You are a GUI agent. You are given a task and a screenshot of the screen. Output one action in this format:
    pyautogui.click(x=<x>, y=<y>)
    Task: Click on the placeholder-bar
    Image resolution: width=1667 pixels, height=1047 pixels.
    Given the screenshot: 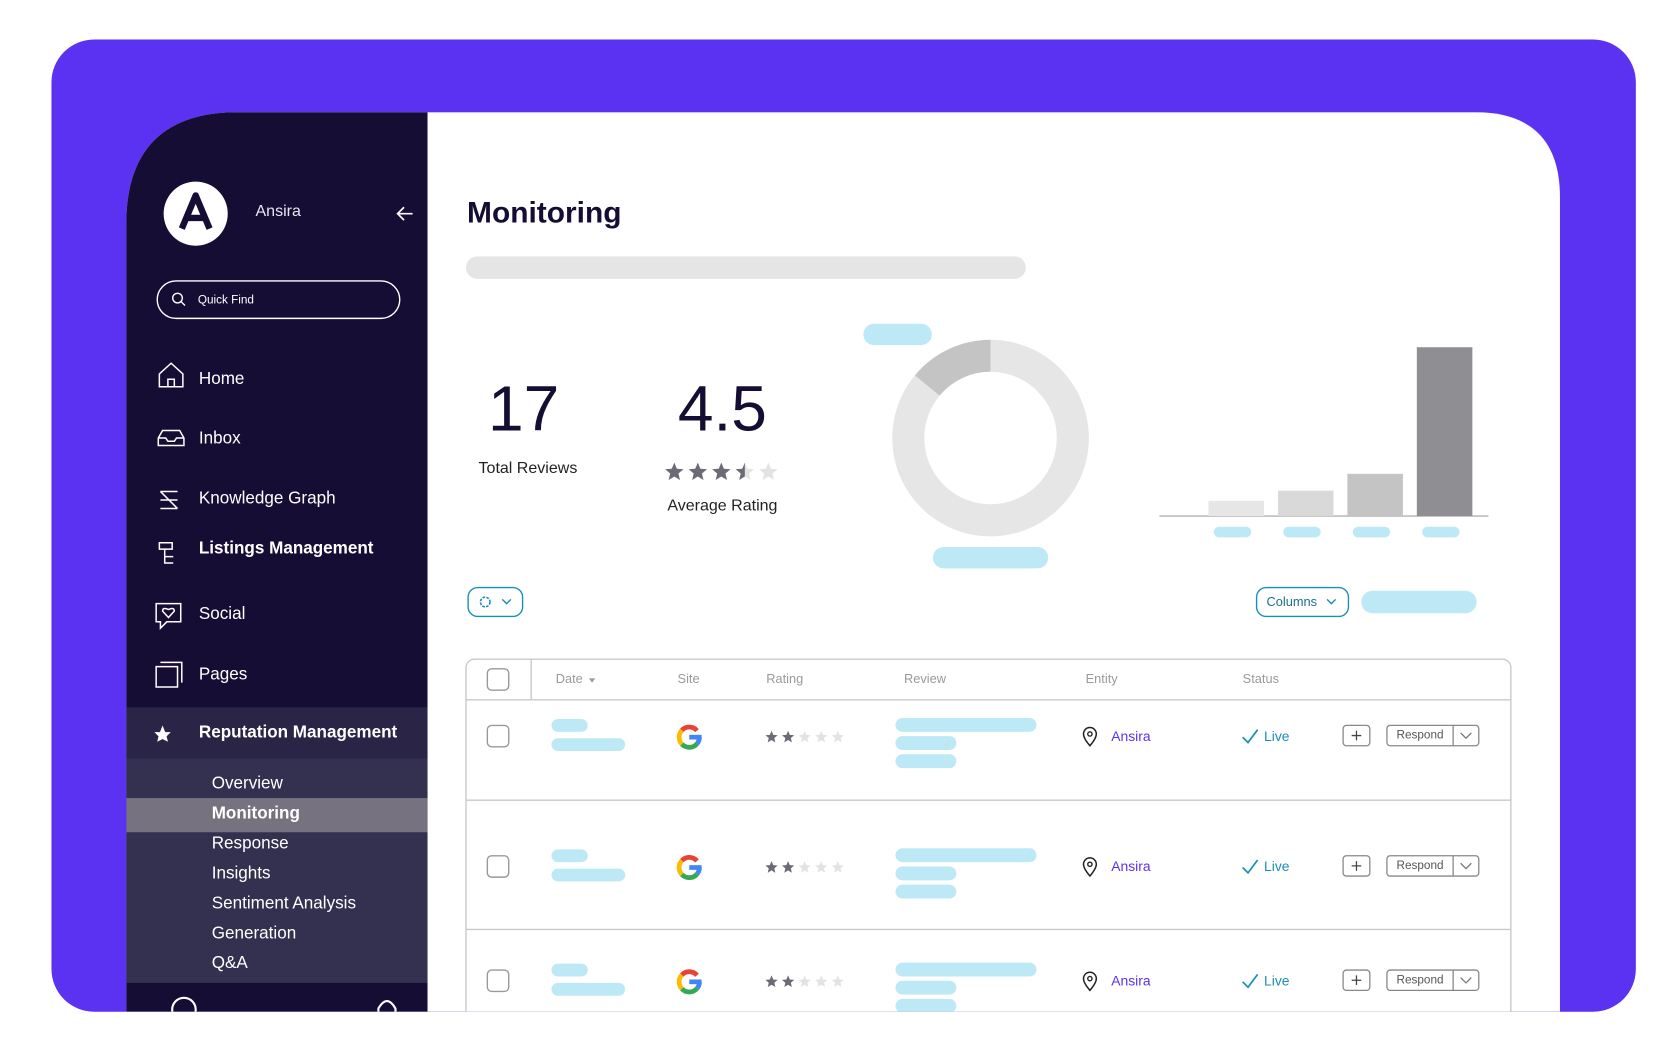 What is the action you would take?
    pyautogui.click(x=745, y=267)
    